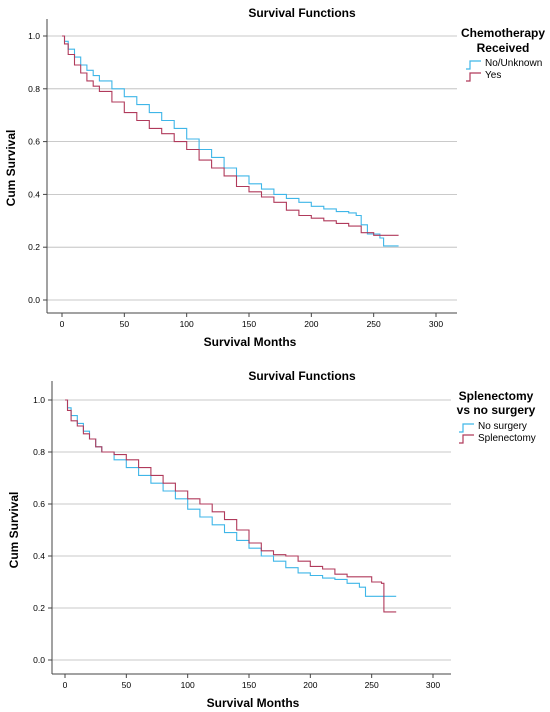 The height and width of the screenshot is (712, 550). I want to click on legend-entry-yes: Yes, so click(483, 76).